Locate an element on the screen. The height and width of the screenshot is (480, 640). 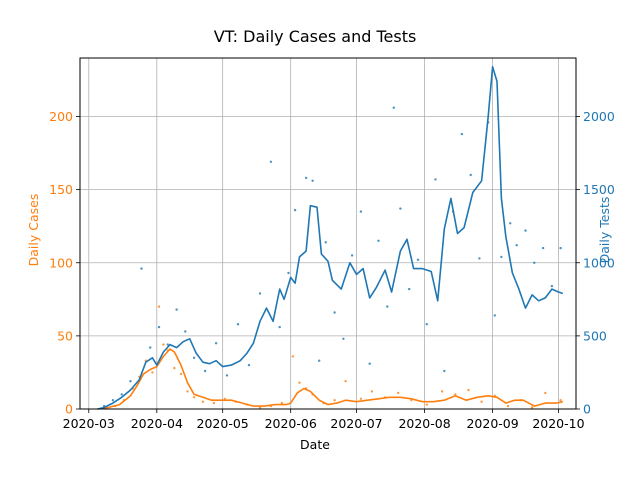
y-axis-left: 0 50 100 150 200 is located at coordinates (64, 263).